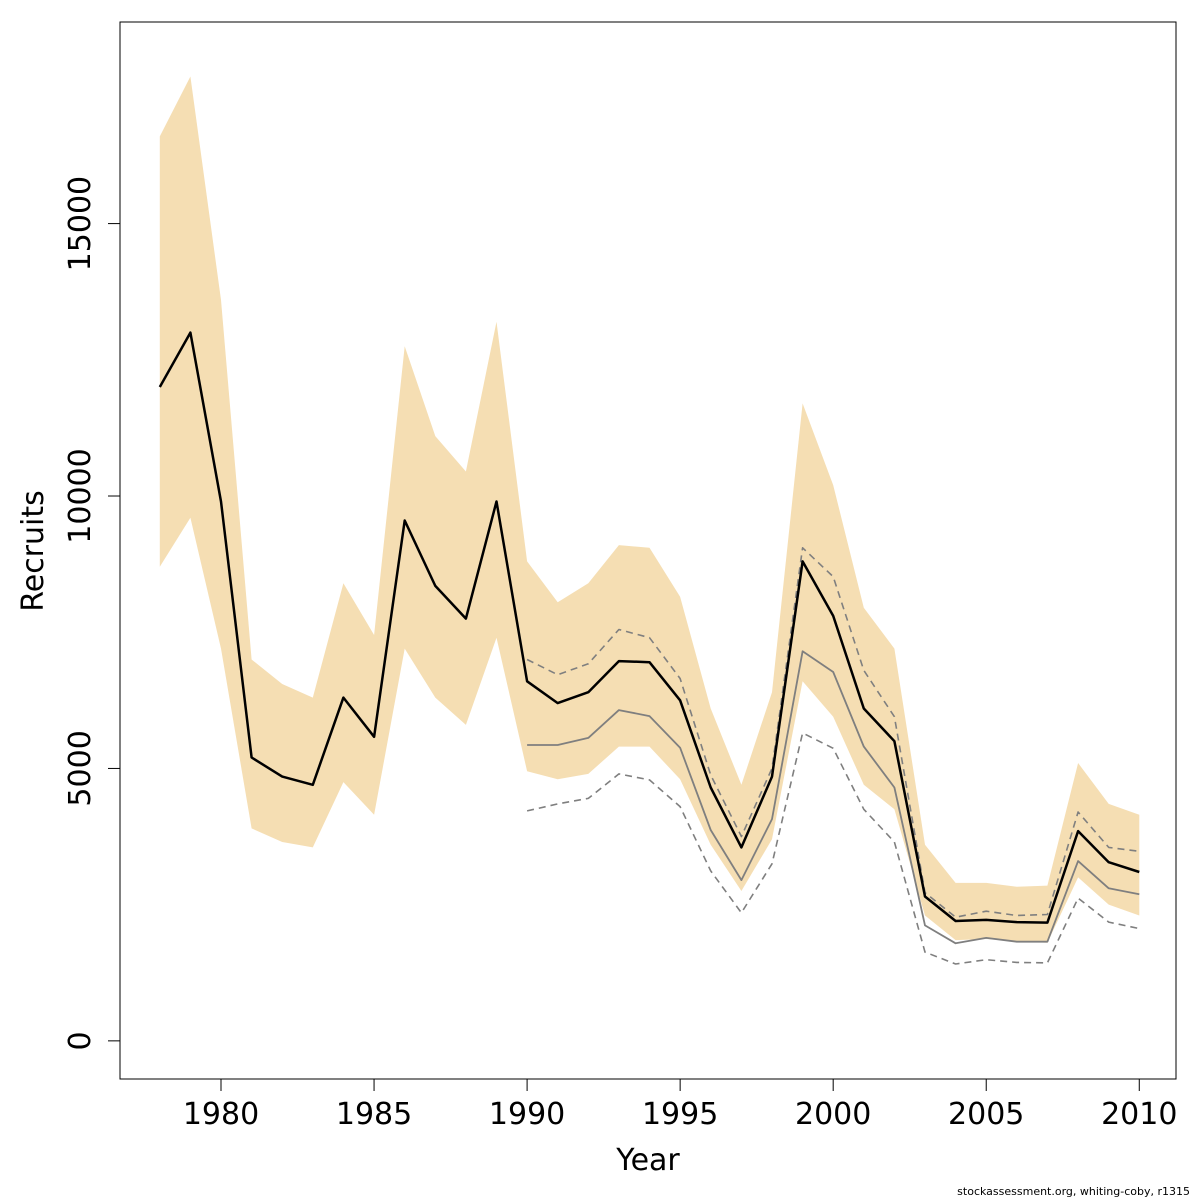  Describe the element at coordinates (986, 1114) in the screenshot. I see `x-tick-label: 2005` at that location.